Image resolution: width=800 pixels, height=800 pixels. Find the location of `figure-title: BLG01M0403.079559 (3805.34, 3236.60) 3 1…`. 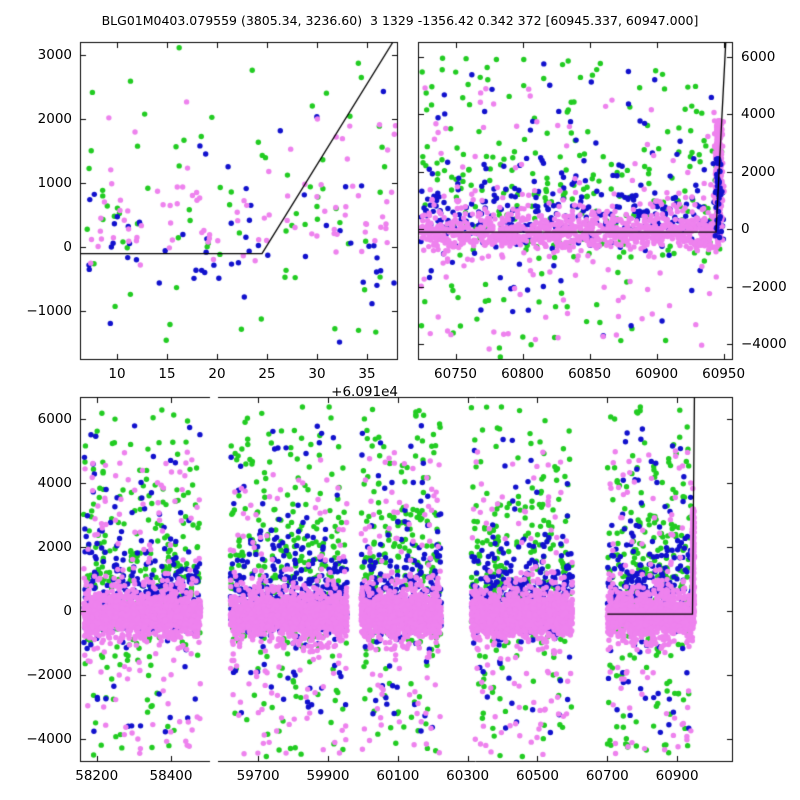

figure-title: BLG01M0403.079559 (3805.34, 3236.60) 3 1… is located at coordinates (400, 20).